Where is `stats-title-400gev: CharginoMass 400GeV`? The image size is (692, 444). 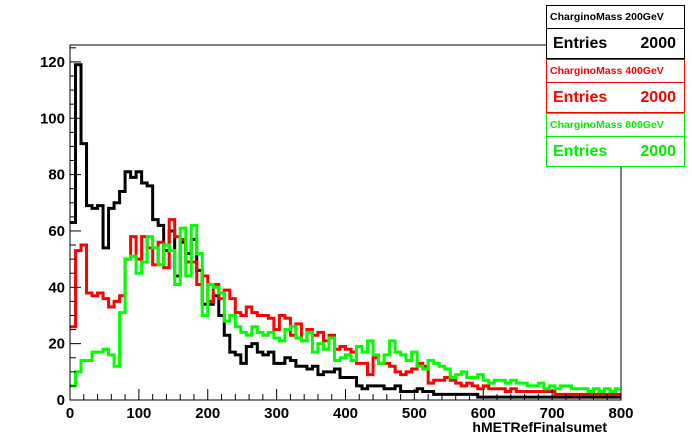
stats-title-400gev: CharginoMass 400GeV is located at coordinates (615, 71).